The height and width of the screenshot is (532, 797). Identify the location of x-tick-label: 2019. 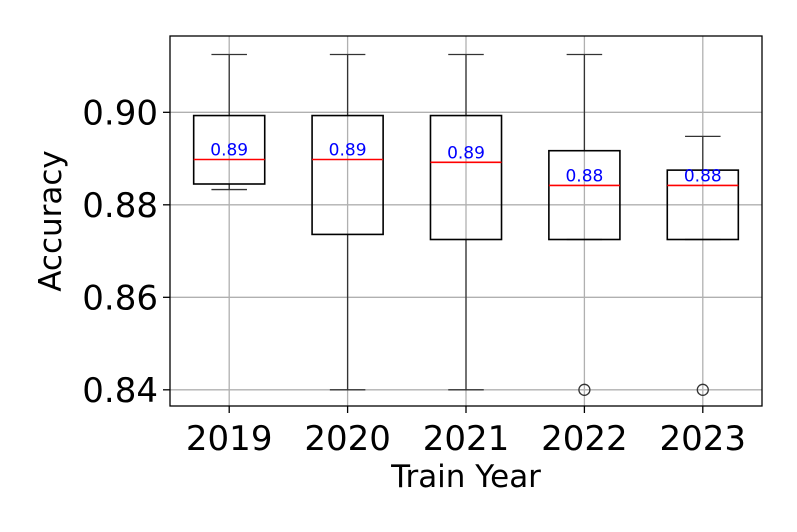
(229, 439).